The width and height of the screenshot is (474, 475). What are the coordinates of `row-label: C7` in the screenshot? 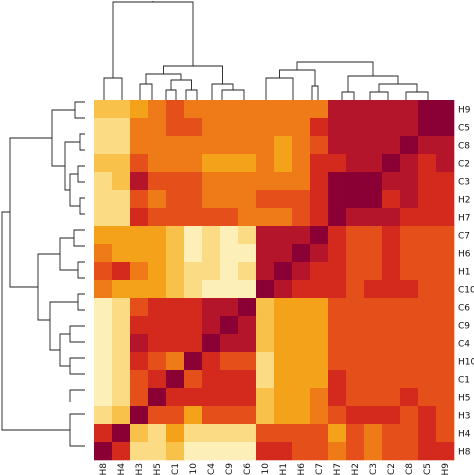 It's located at (464, 237).